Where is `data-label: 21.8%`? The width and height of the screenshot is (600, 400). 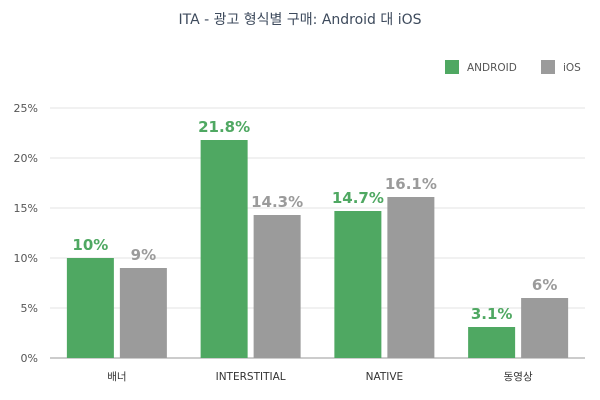
data-label: 21.8% is located at coordinates (224, 127).